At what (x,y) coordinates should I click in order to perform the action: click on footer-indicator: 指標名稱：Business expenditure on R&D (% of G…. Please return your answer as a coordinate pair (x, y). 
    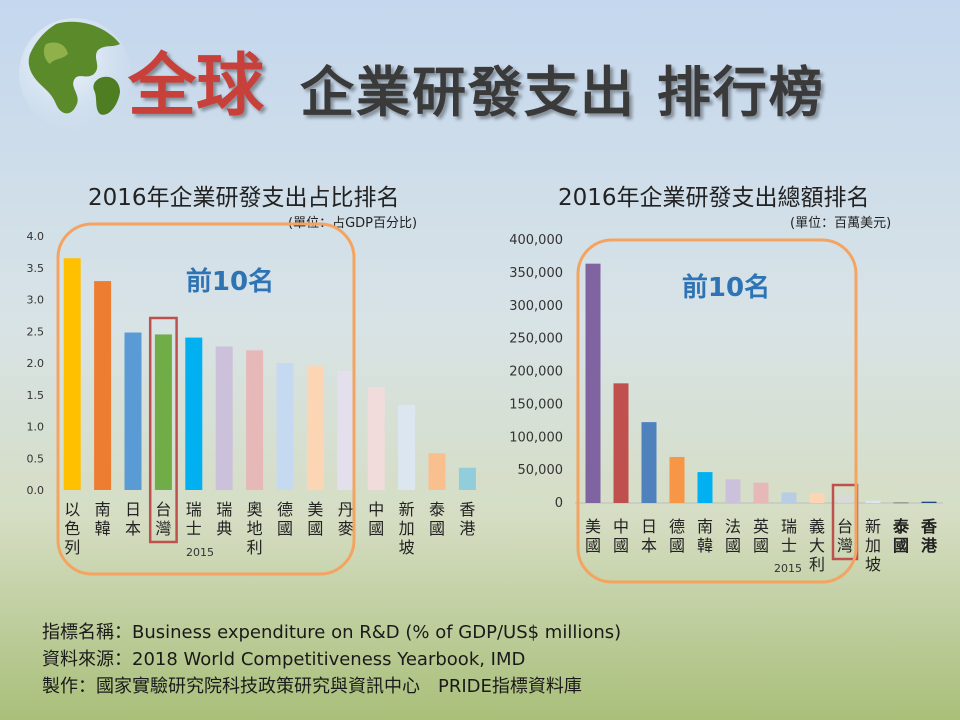
    Looking at the image, I should click on (332, 632).